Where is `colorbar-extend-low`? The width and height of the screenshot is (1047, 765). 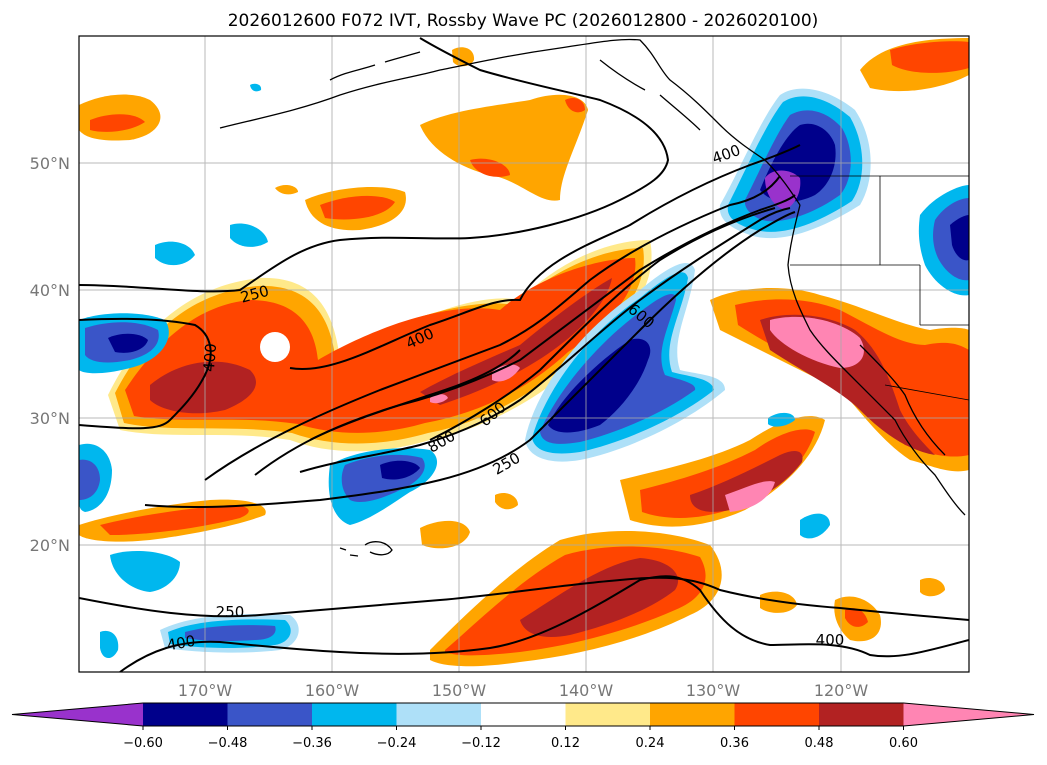
colorbar-extend-low is located at coordinates (77, 714).